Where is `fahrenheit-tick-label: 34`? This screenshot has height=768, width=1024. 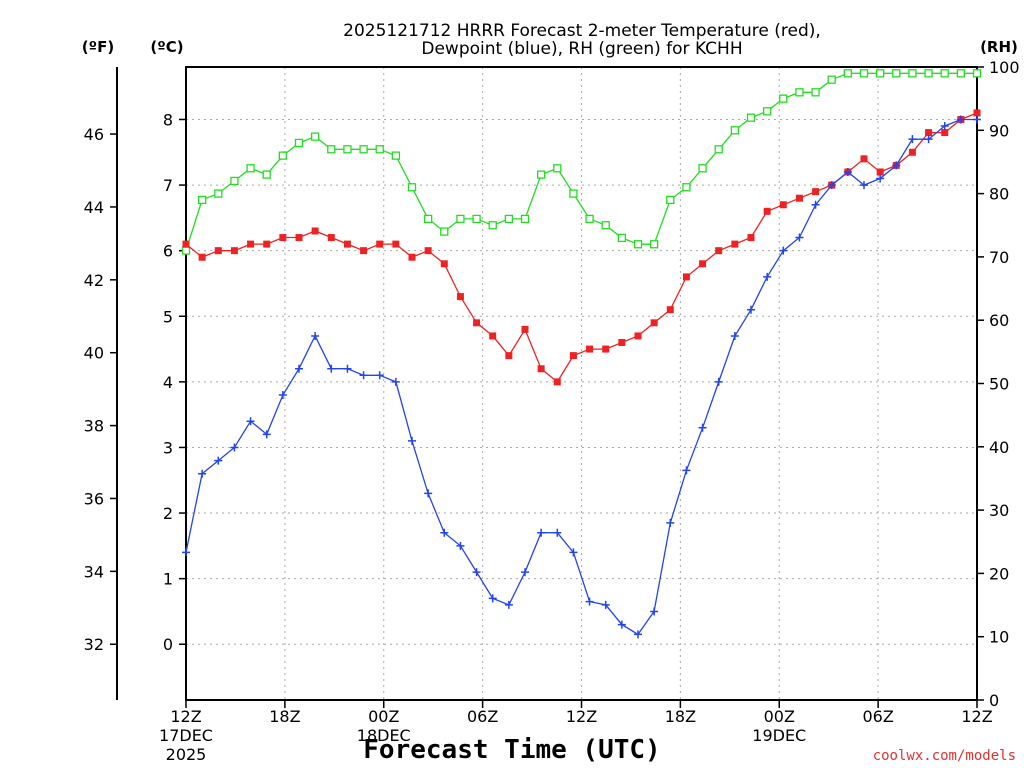
fahrenheit-tick-label: 34 is located at coordinates (94, 571).